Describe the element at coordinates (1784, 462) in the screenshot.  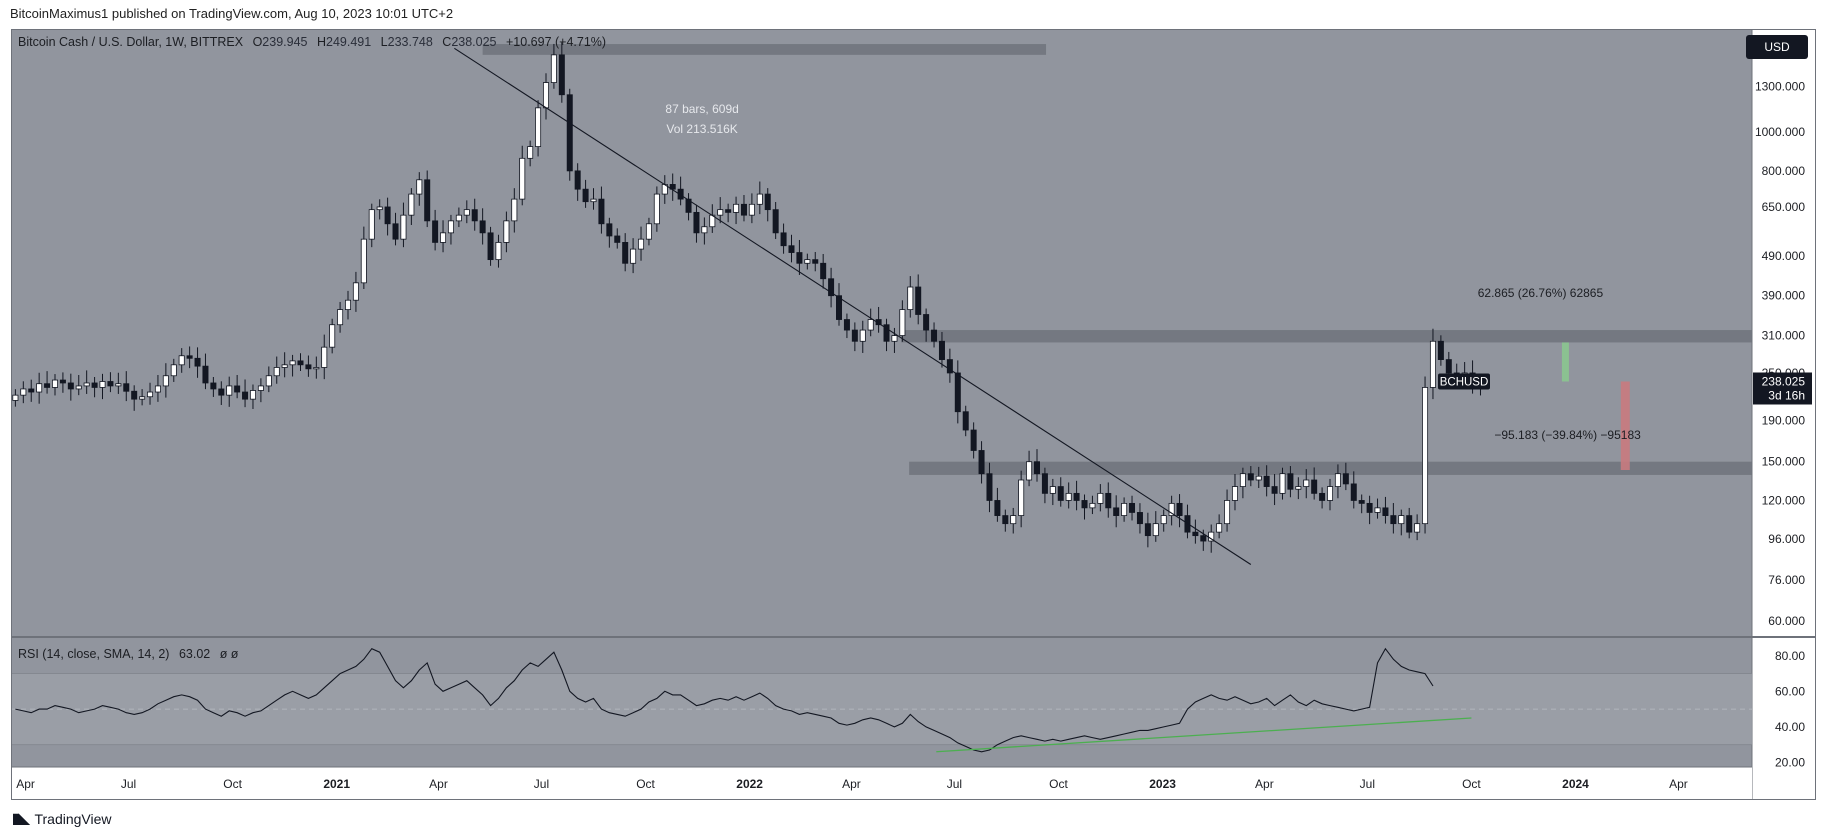
I see `price-tick-label: 150.000` at that location.